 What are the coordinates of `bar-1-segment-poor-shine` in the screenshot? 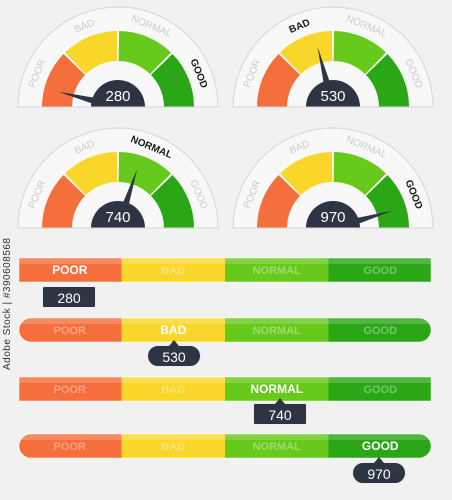 It's located at (70, 260).